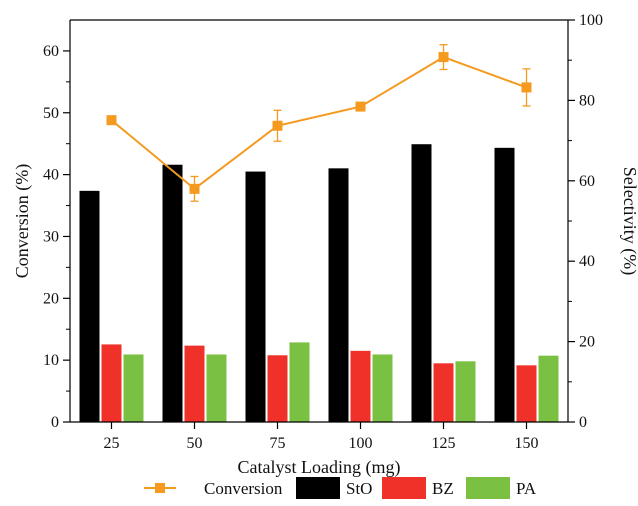 Image resolution: width=638 pixels, height=506 pixels. I want to click on x-tick-label-125: 125, so click(444, 443).